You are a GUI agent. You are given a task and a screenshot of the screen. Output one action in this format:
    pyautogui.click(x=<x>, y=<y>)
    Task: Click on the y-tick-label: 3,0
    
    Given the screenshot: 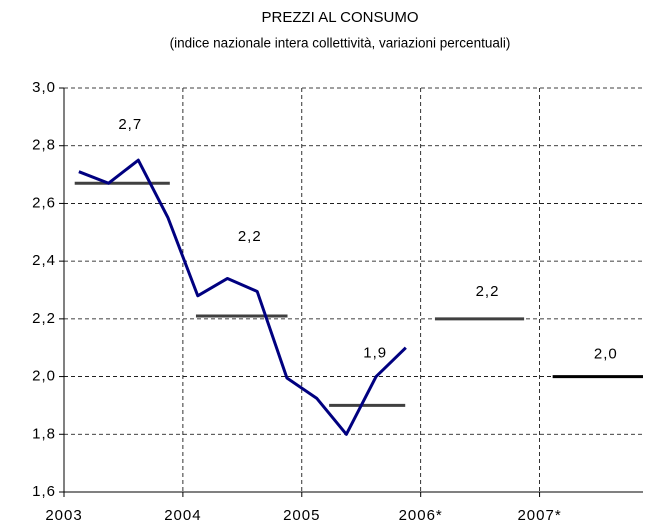 What is the action you would take?
    pyautogui.click(x=44, y=87)
    